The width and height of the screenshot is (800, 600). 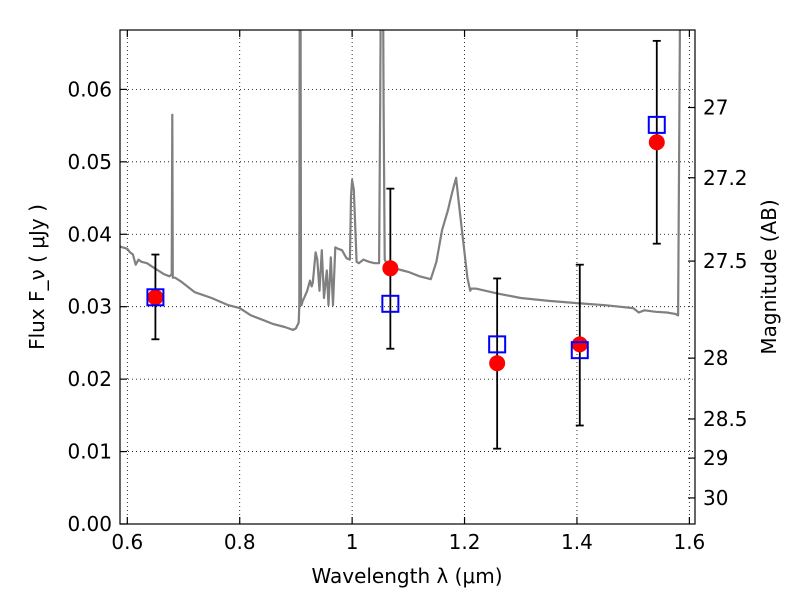 I want to click on y-tick-label: 0.04, so click(x=89, y=234).